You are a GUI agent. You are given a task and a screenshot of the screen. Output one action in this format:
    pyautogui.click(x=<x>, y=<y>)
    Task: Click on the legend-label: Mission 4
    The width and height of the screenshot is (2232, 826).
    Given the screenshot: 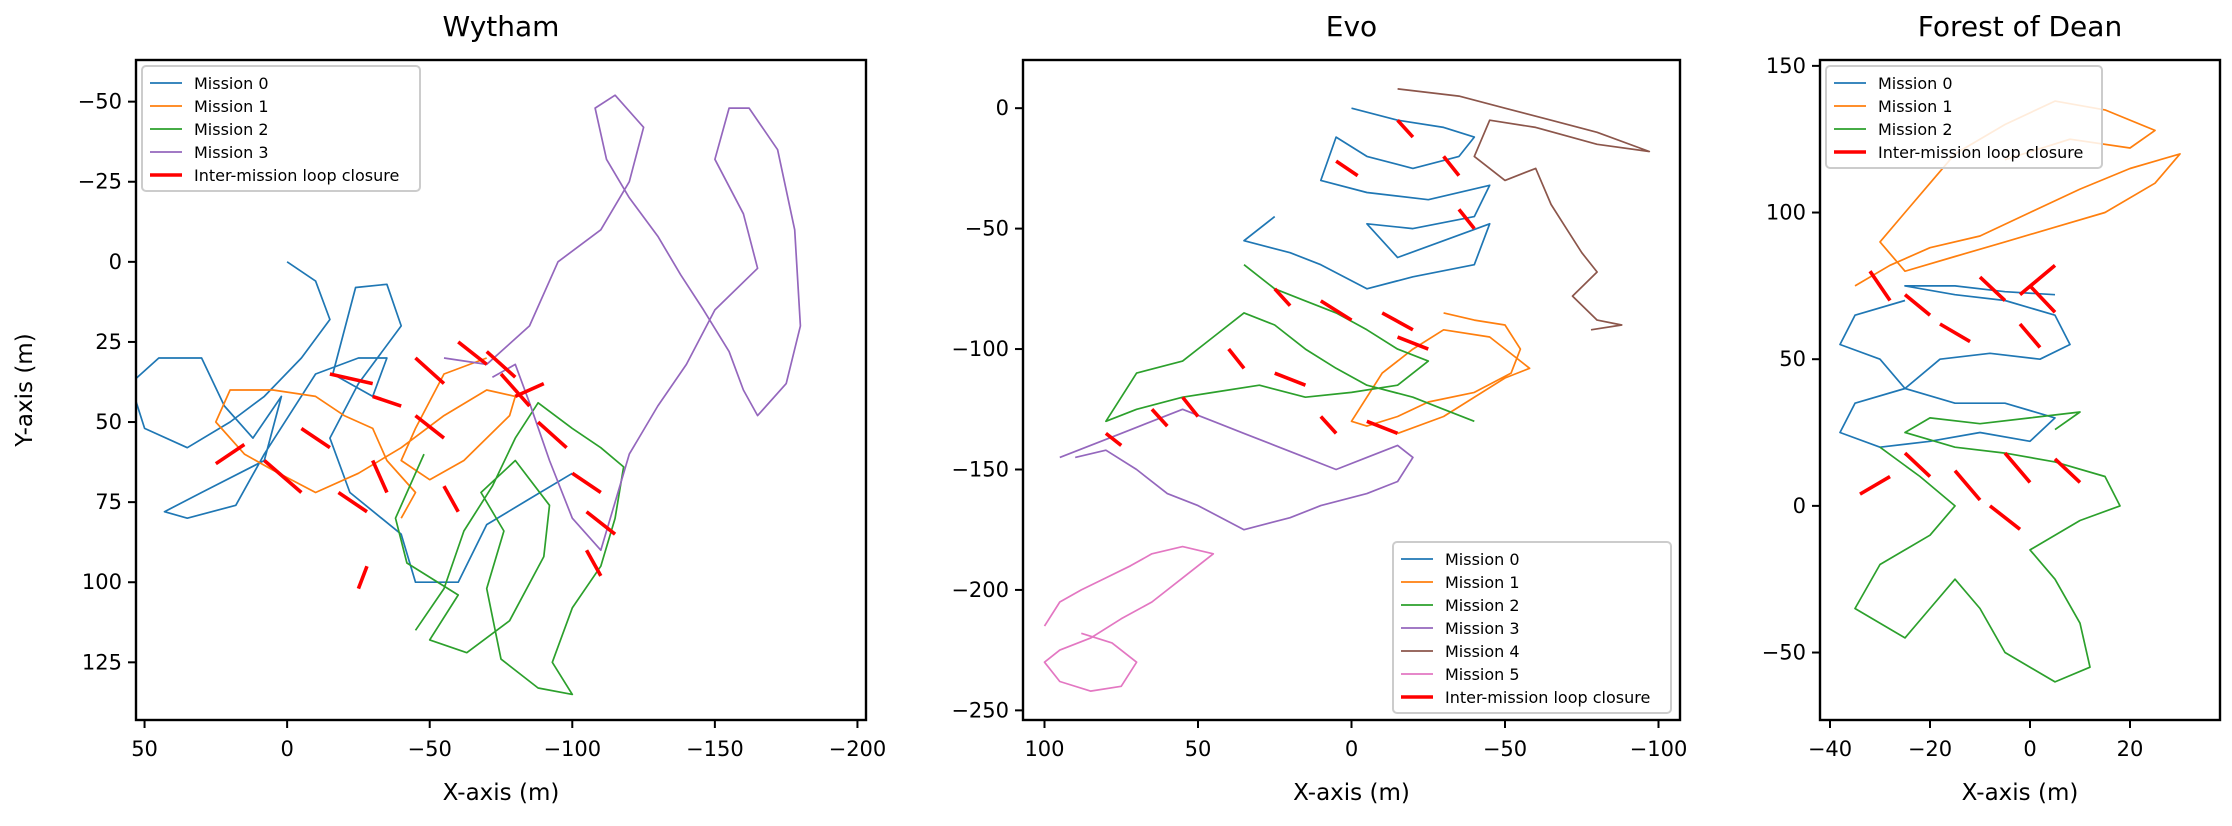 What is the action you would take?
    pyautogui.click(x=1482, y=651)
    